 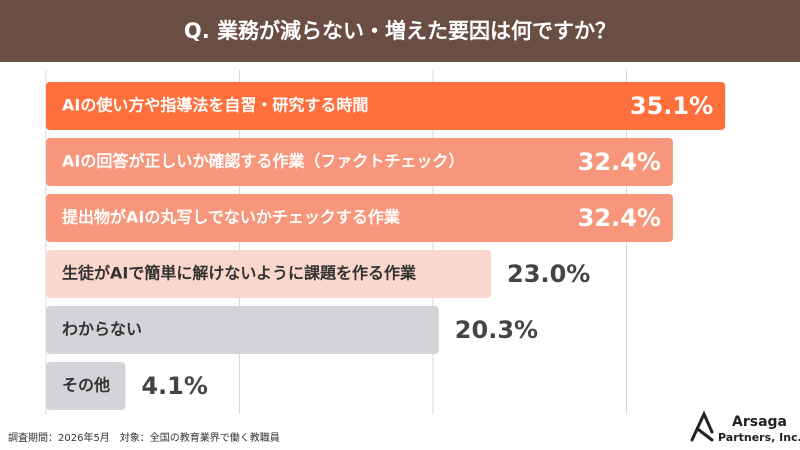 I want to click on category-label: その他, so click(x=86, y=385).